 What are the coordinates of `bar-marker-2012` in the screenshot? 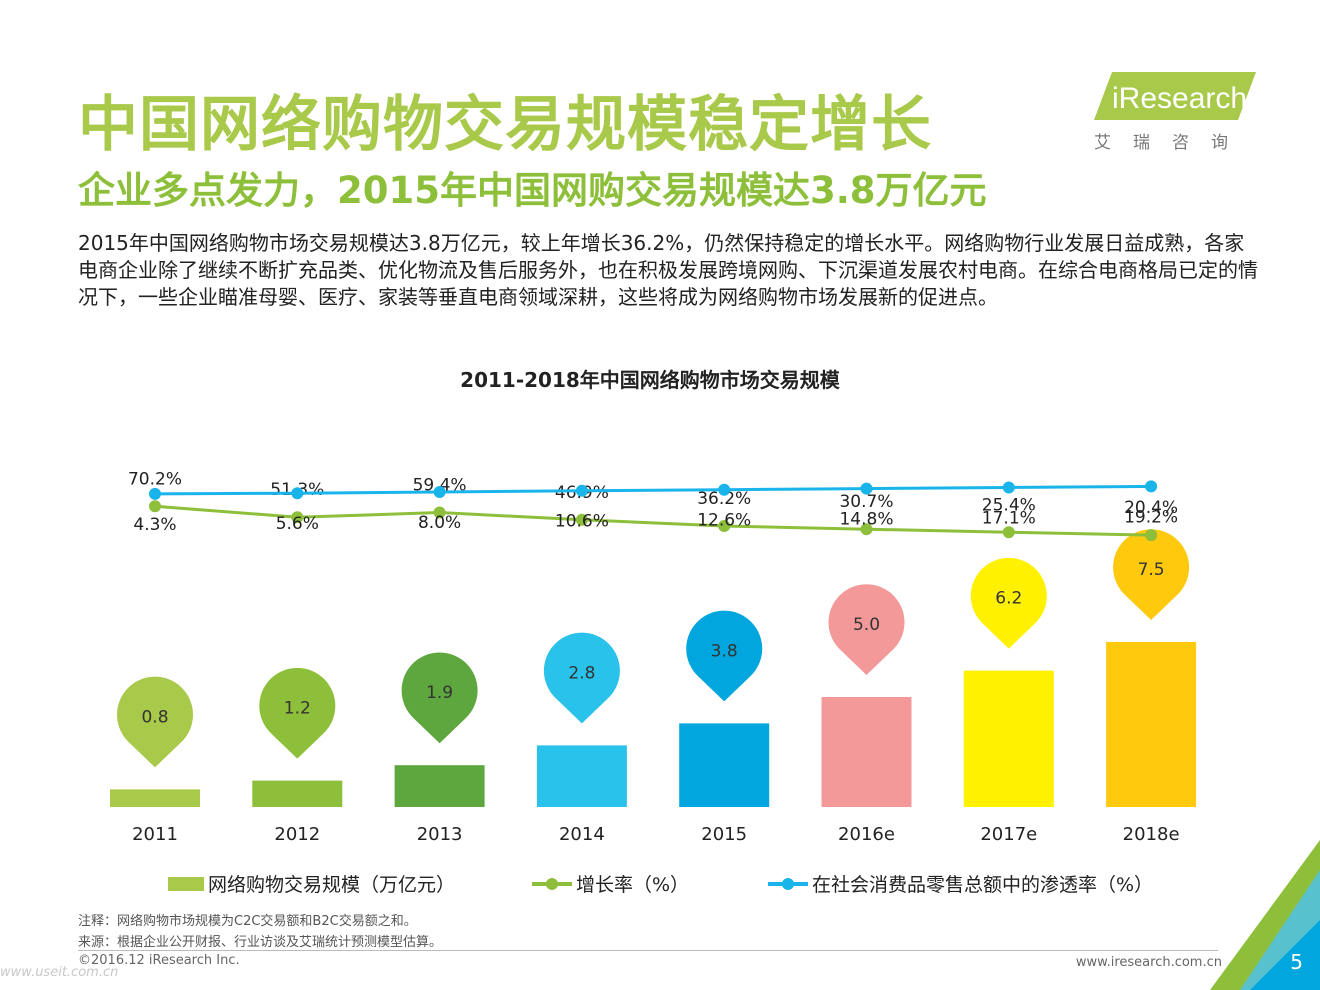 It's located at (297, 713).